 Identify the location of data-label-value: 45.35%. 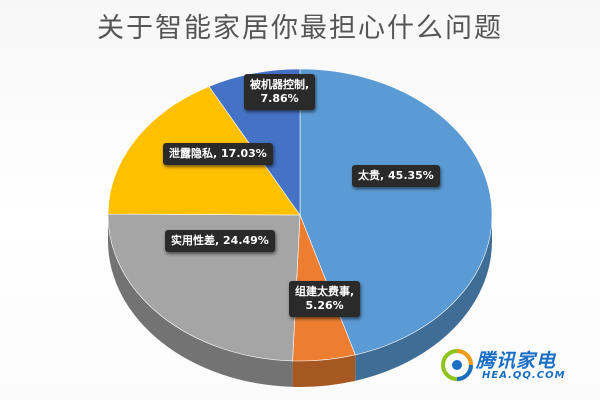
(409, 175).